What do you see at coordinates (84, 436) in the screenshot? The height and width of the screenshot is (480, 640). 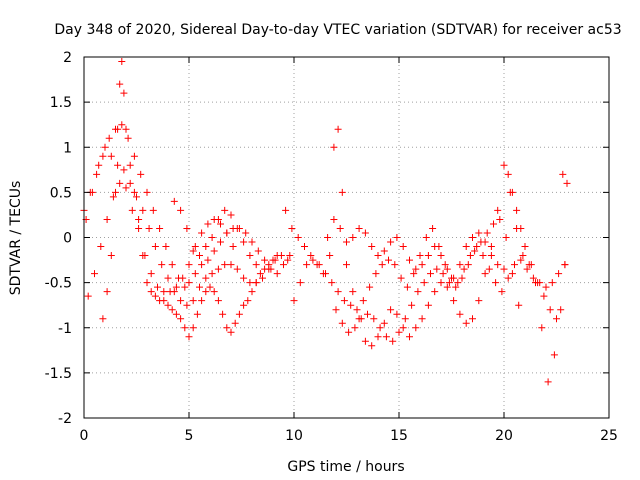 I see `x-tick-label: 0` at bounding box center [84, 436].